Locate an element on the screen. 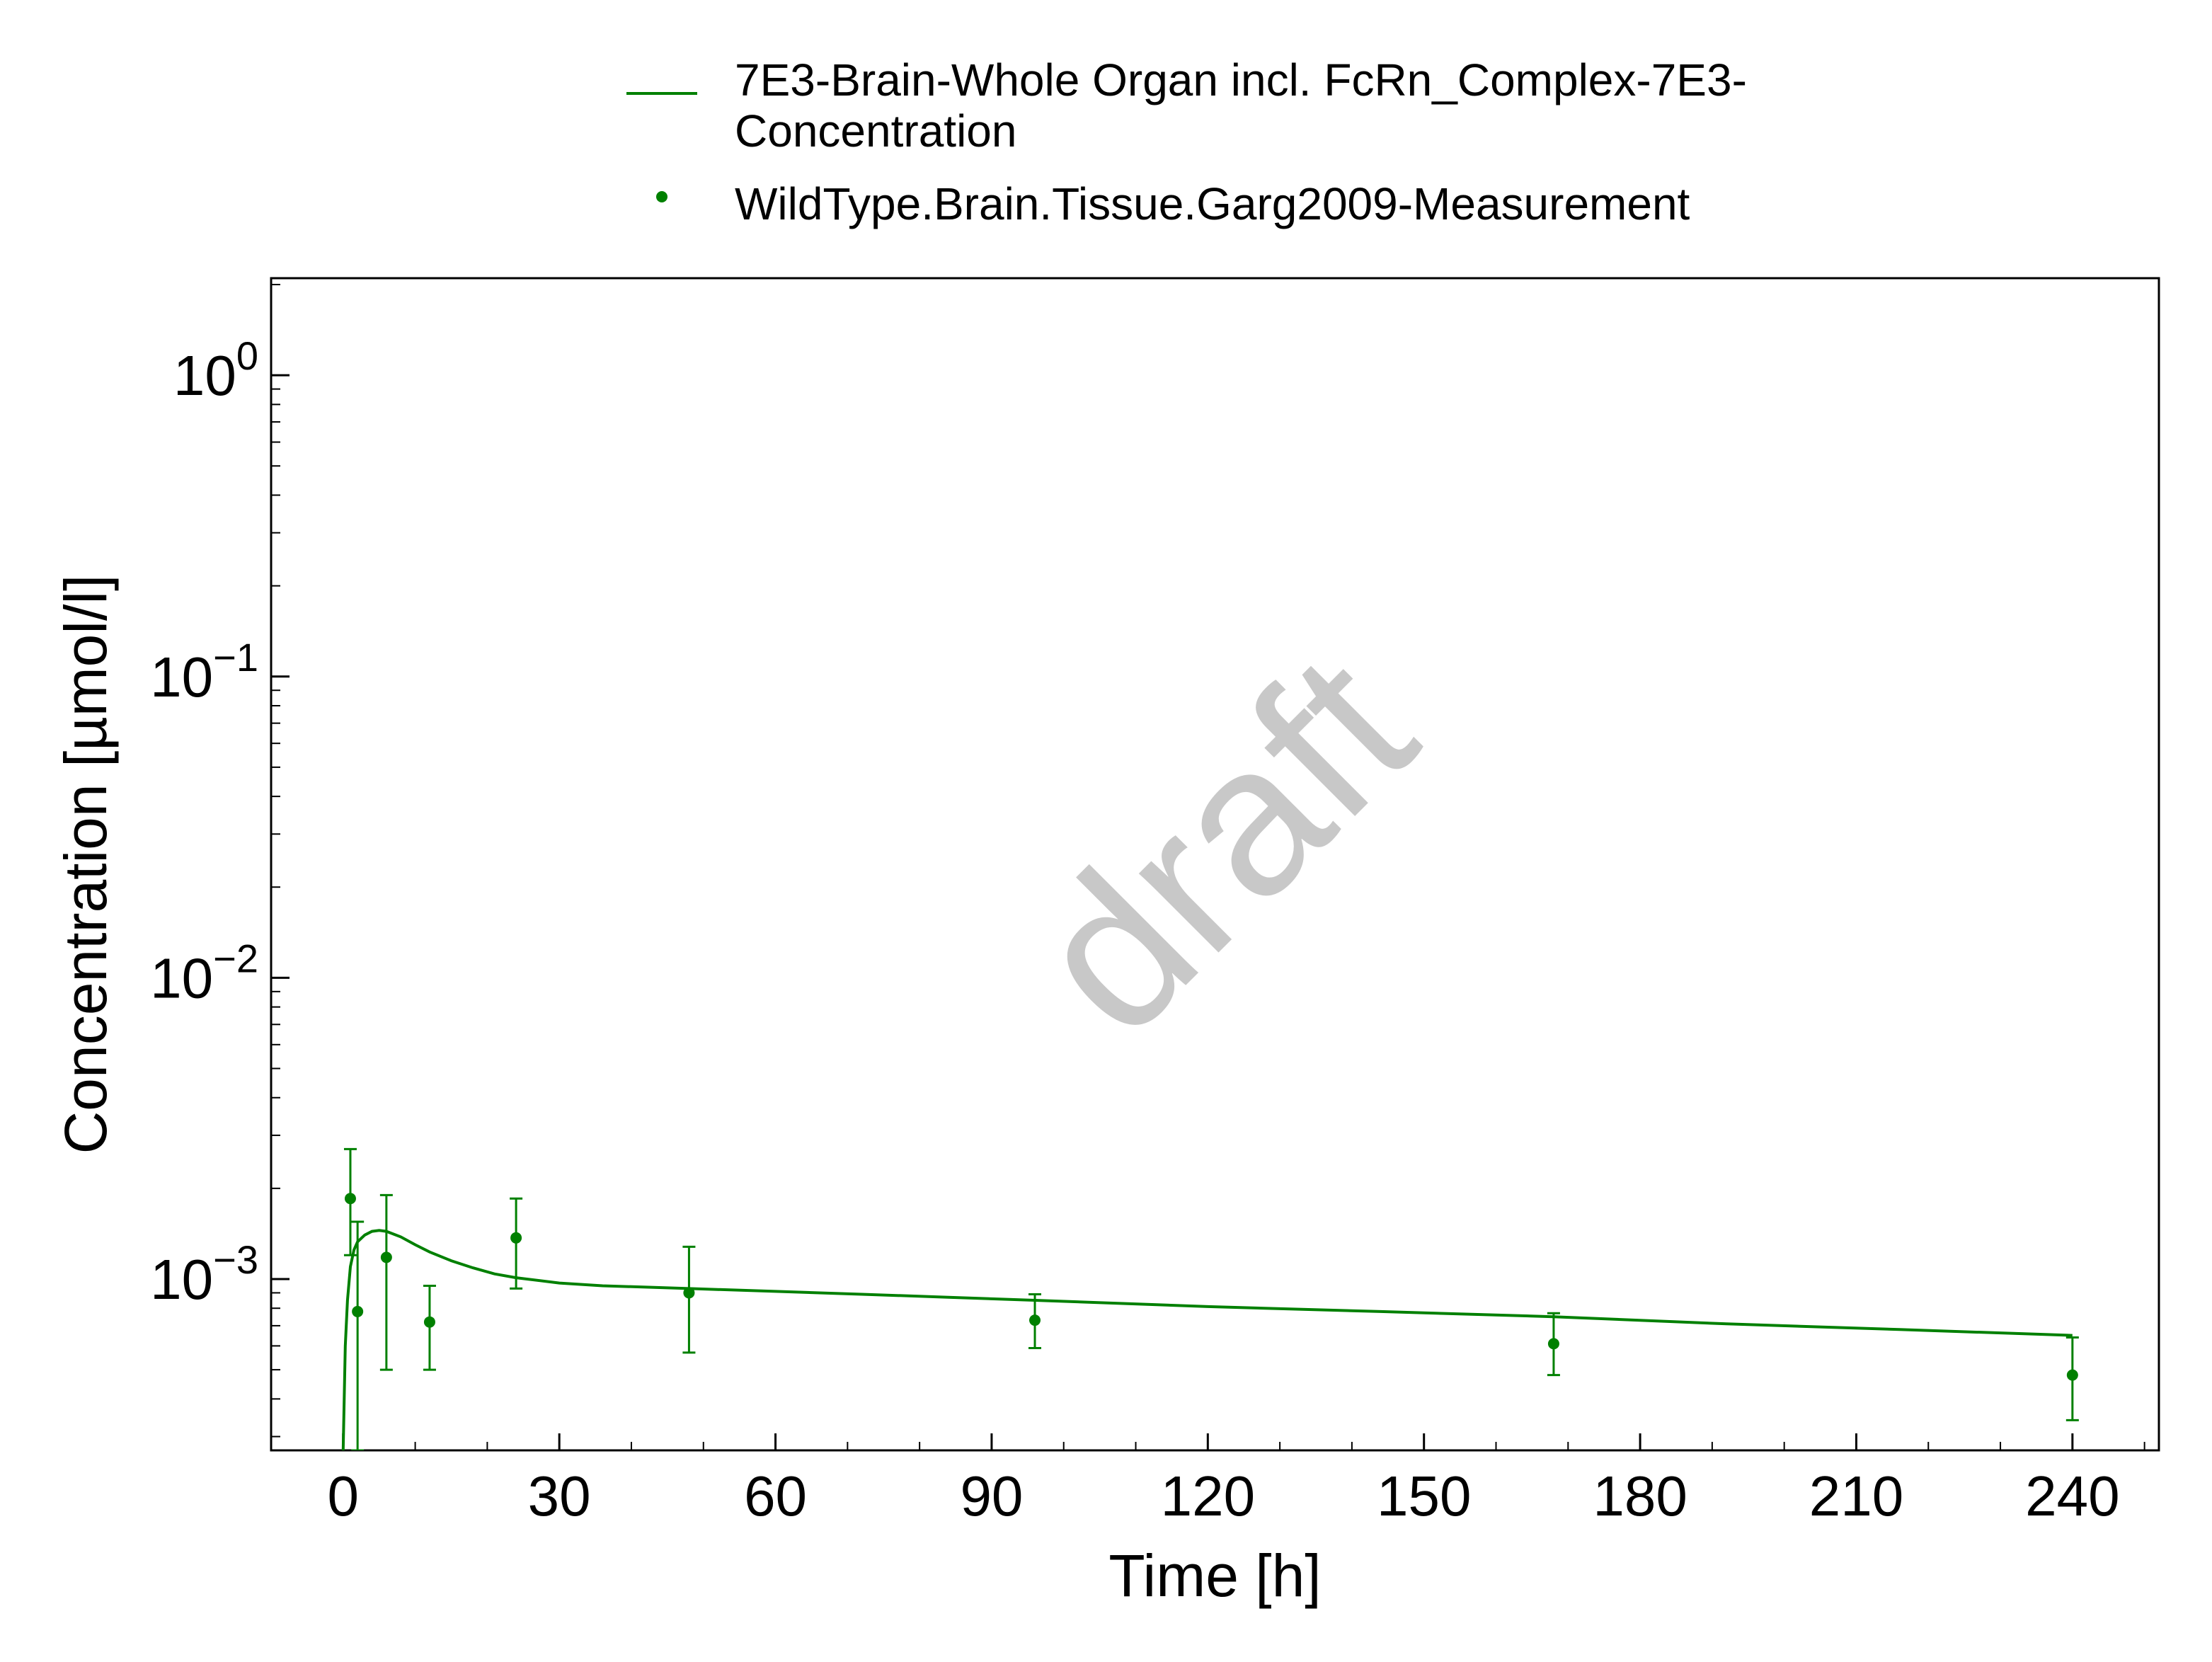 This screenshot has width=2212, height=1662. y-tick-label: 10⁰ is located at coordinates (215, 370).